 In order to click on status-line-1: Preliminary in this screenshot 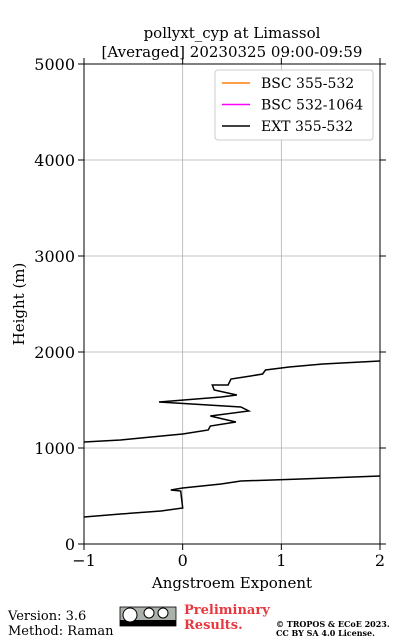, I will do `click(227, 610)`.